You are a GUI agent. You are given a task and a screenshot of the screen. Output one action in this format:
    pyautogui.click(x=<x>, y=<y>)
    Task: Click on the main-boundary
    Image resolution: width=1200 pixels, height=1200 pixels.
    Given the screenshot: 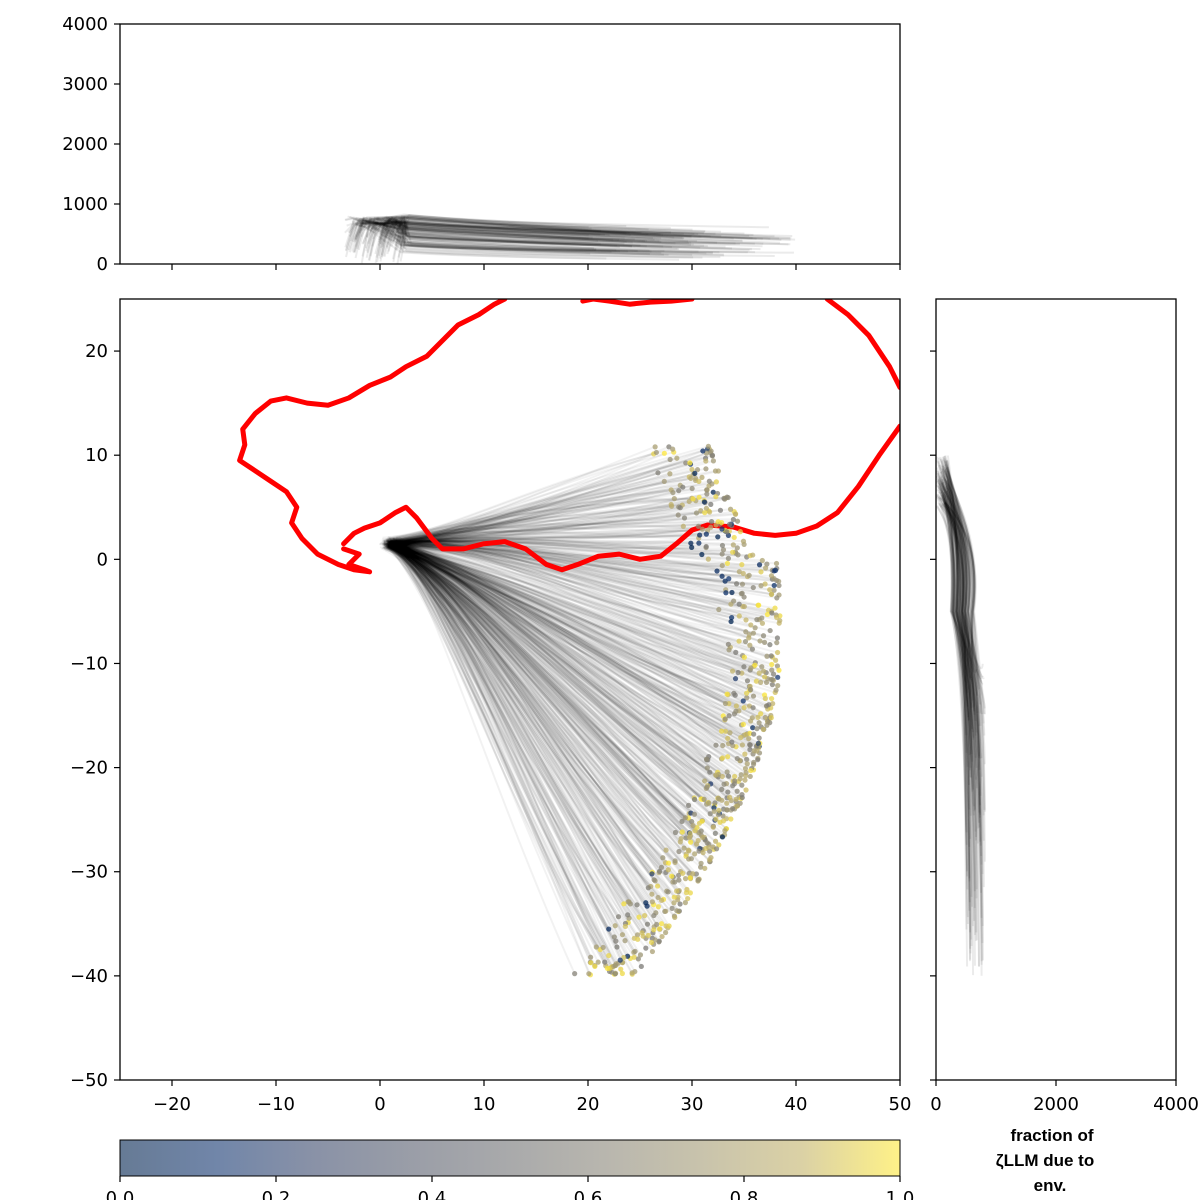 What is the action you would take?
    pyautogui.click(x=568, y=437)
    